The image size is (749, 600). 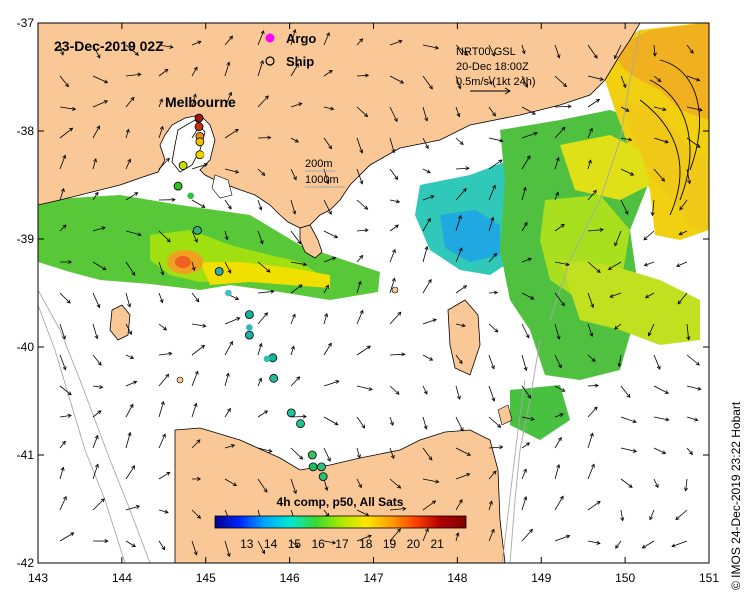 I want to click on city-label-melbourne: Melbourne, so click(x=200, y=102).